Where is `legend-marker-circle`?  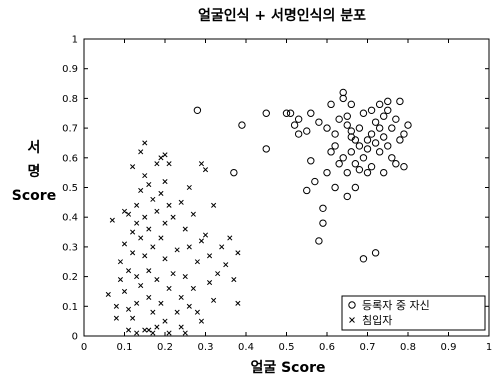 legend-marker-circle is located at coordinates (352, 305).